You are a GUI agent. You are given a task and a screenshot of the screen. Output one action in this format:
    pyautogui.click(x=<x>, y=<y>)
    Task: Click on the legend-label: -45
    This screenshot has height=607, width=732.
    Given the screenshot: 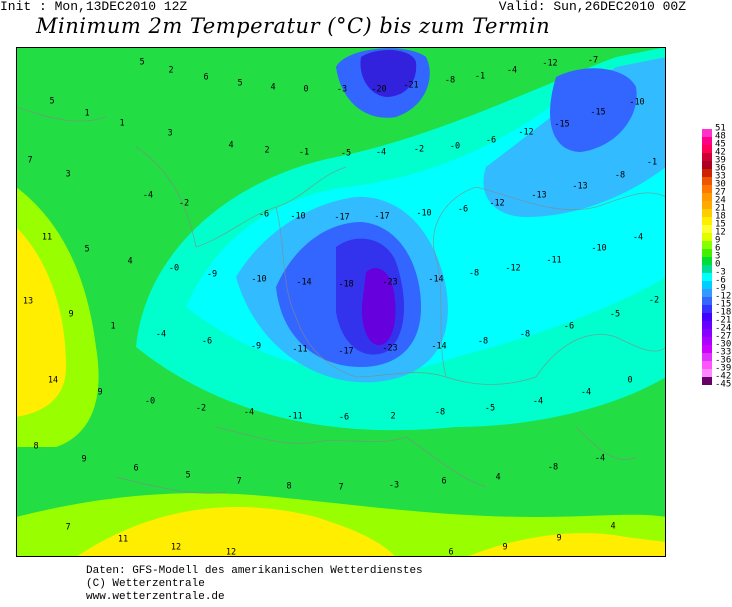 What is the action you would take?
    pyautogui.click(x=723, y=384)
    